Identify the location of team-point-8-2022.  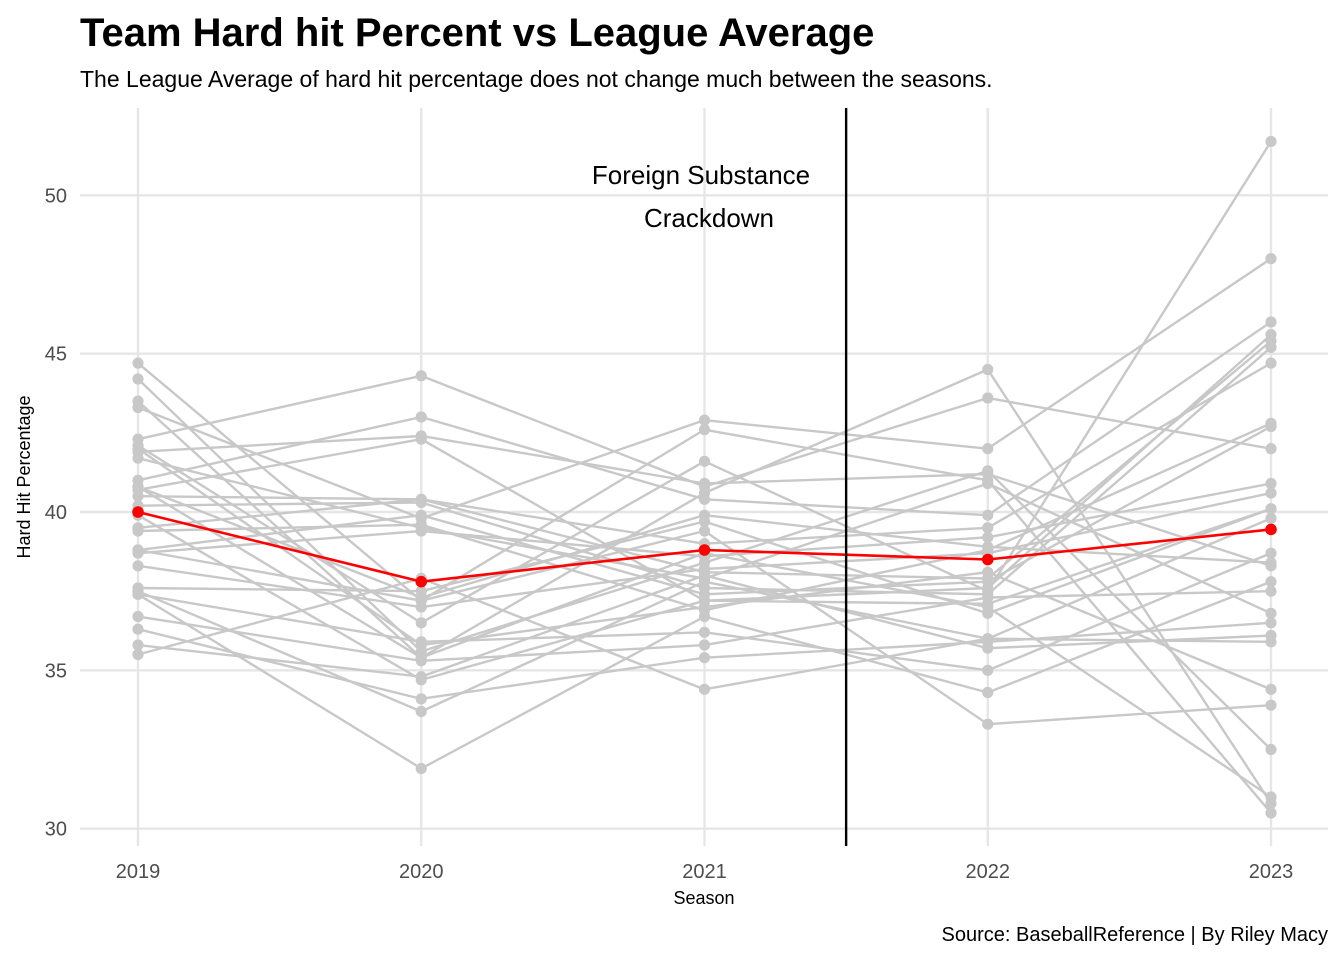
(988, 483).